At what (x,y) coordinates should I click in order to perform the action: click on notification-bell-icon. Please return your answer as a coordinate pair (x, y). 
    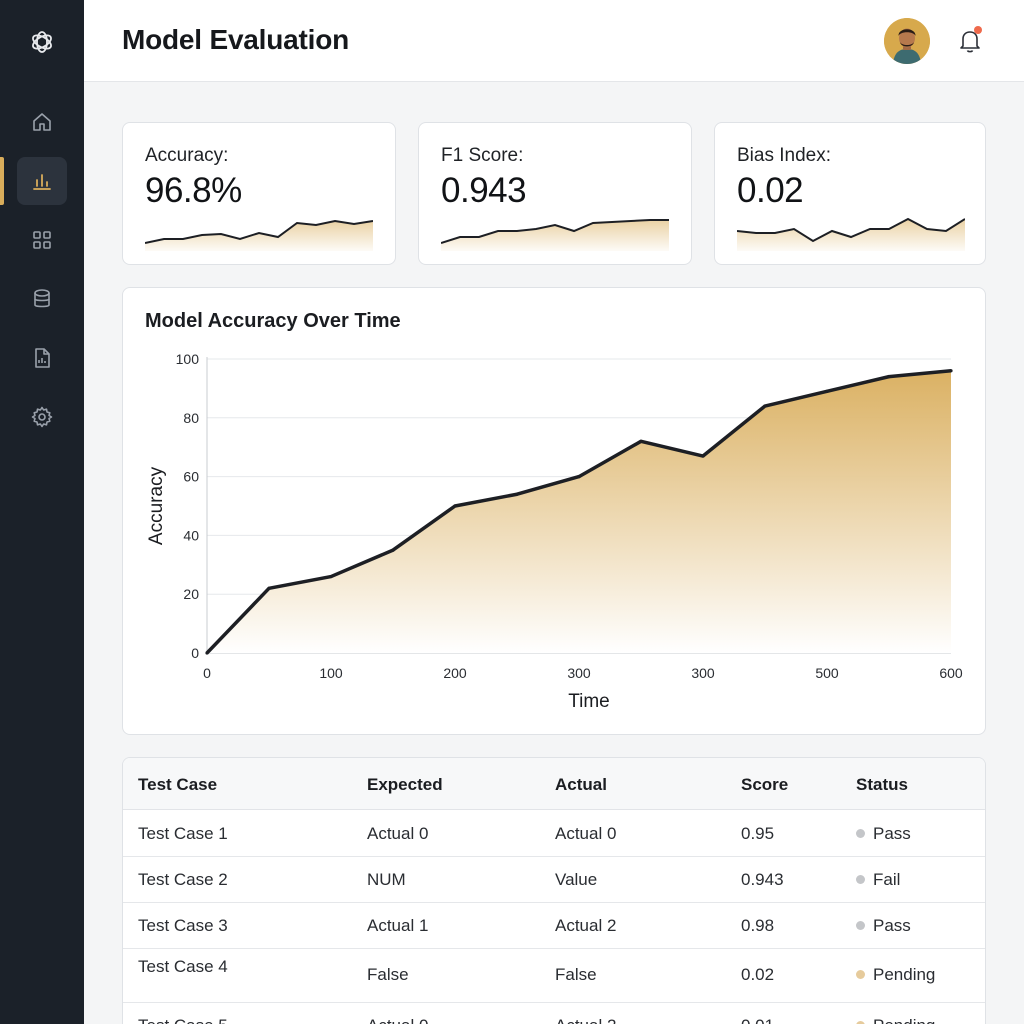
    Looking at the image, I should click on (970, 41).